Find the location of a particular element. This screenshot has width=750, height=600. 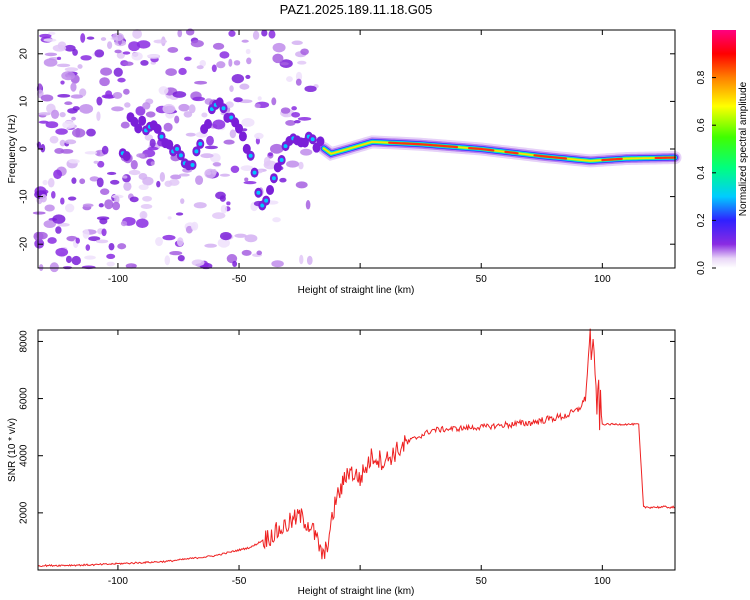

spectrogram-ridge is located at coordinates (400, 154).